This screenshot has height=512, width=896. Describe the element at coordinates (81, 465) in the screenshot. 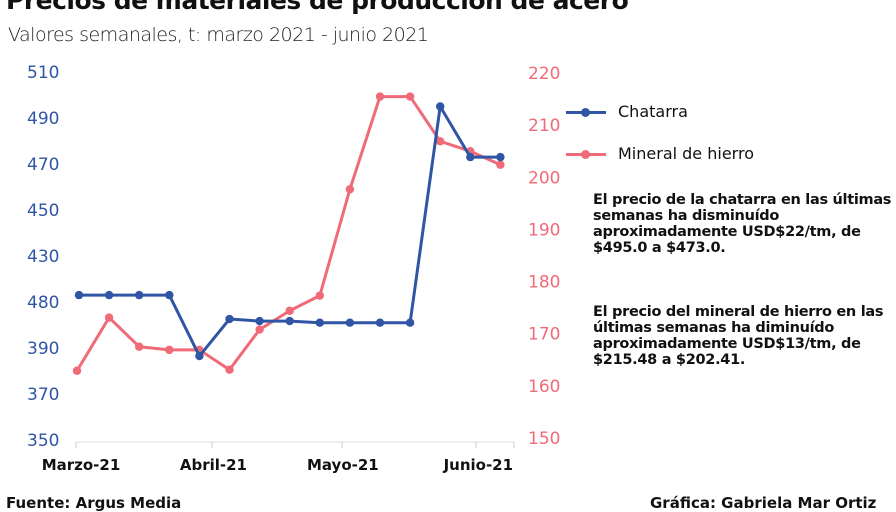

I see `x-tick-label: Marzo-21` at that location.